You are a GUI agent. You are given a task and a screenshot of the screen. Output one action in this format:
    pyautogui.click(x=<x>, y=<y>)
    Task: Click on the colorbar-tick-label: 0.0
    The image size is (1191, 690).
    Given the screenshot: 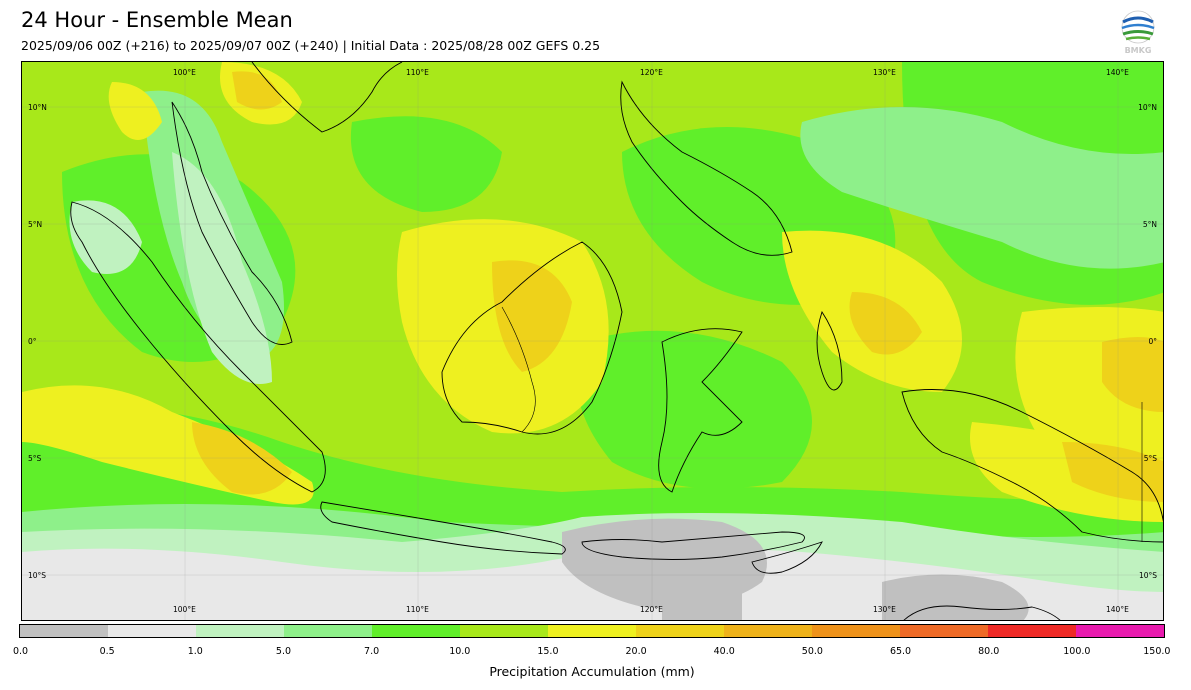 What is the action you would take?
    pyautogui.click(x=20, y=651)
    